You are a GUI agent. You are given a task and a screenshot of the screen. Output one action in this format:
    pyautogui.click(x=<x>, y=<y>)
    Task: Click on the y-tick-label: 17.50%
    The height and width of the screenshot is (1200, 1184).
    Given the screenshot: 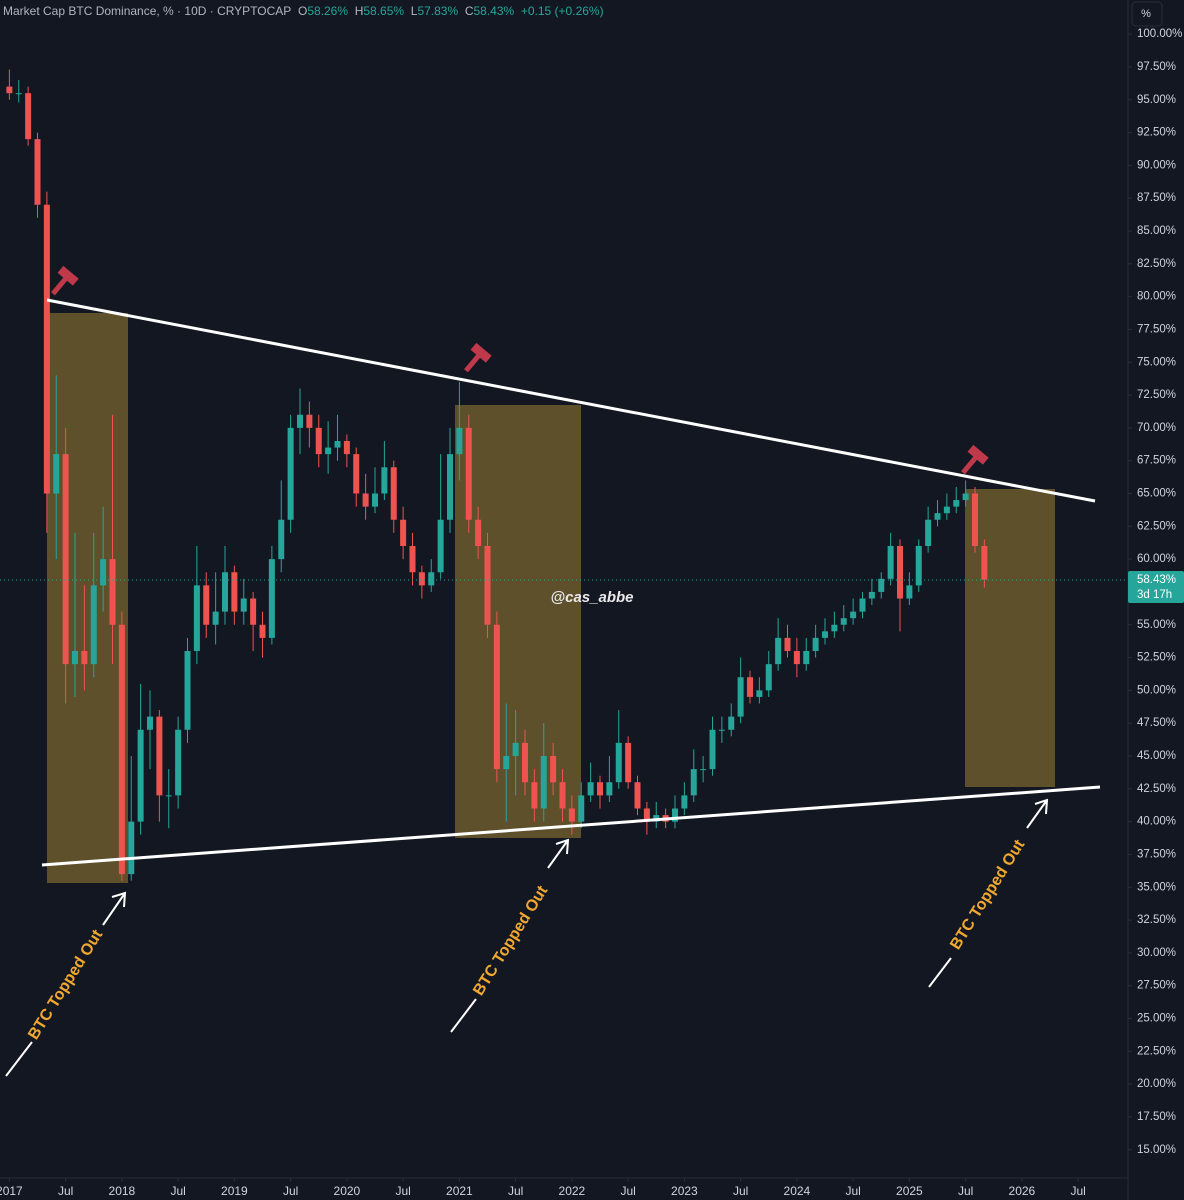 What is the action you would take?
    pyautogui.click(x=1156, y=1117)
    